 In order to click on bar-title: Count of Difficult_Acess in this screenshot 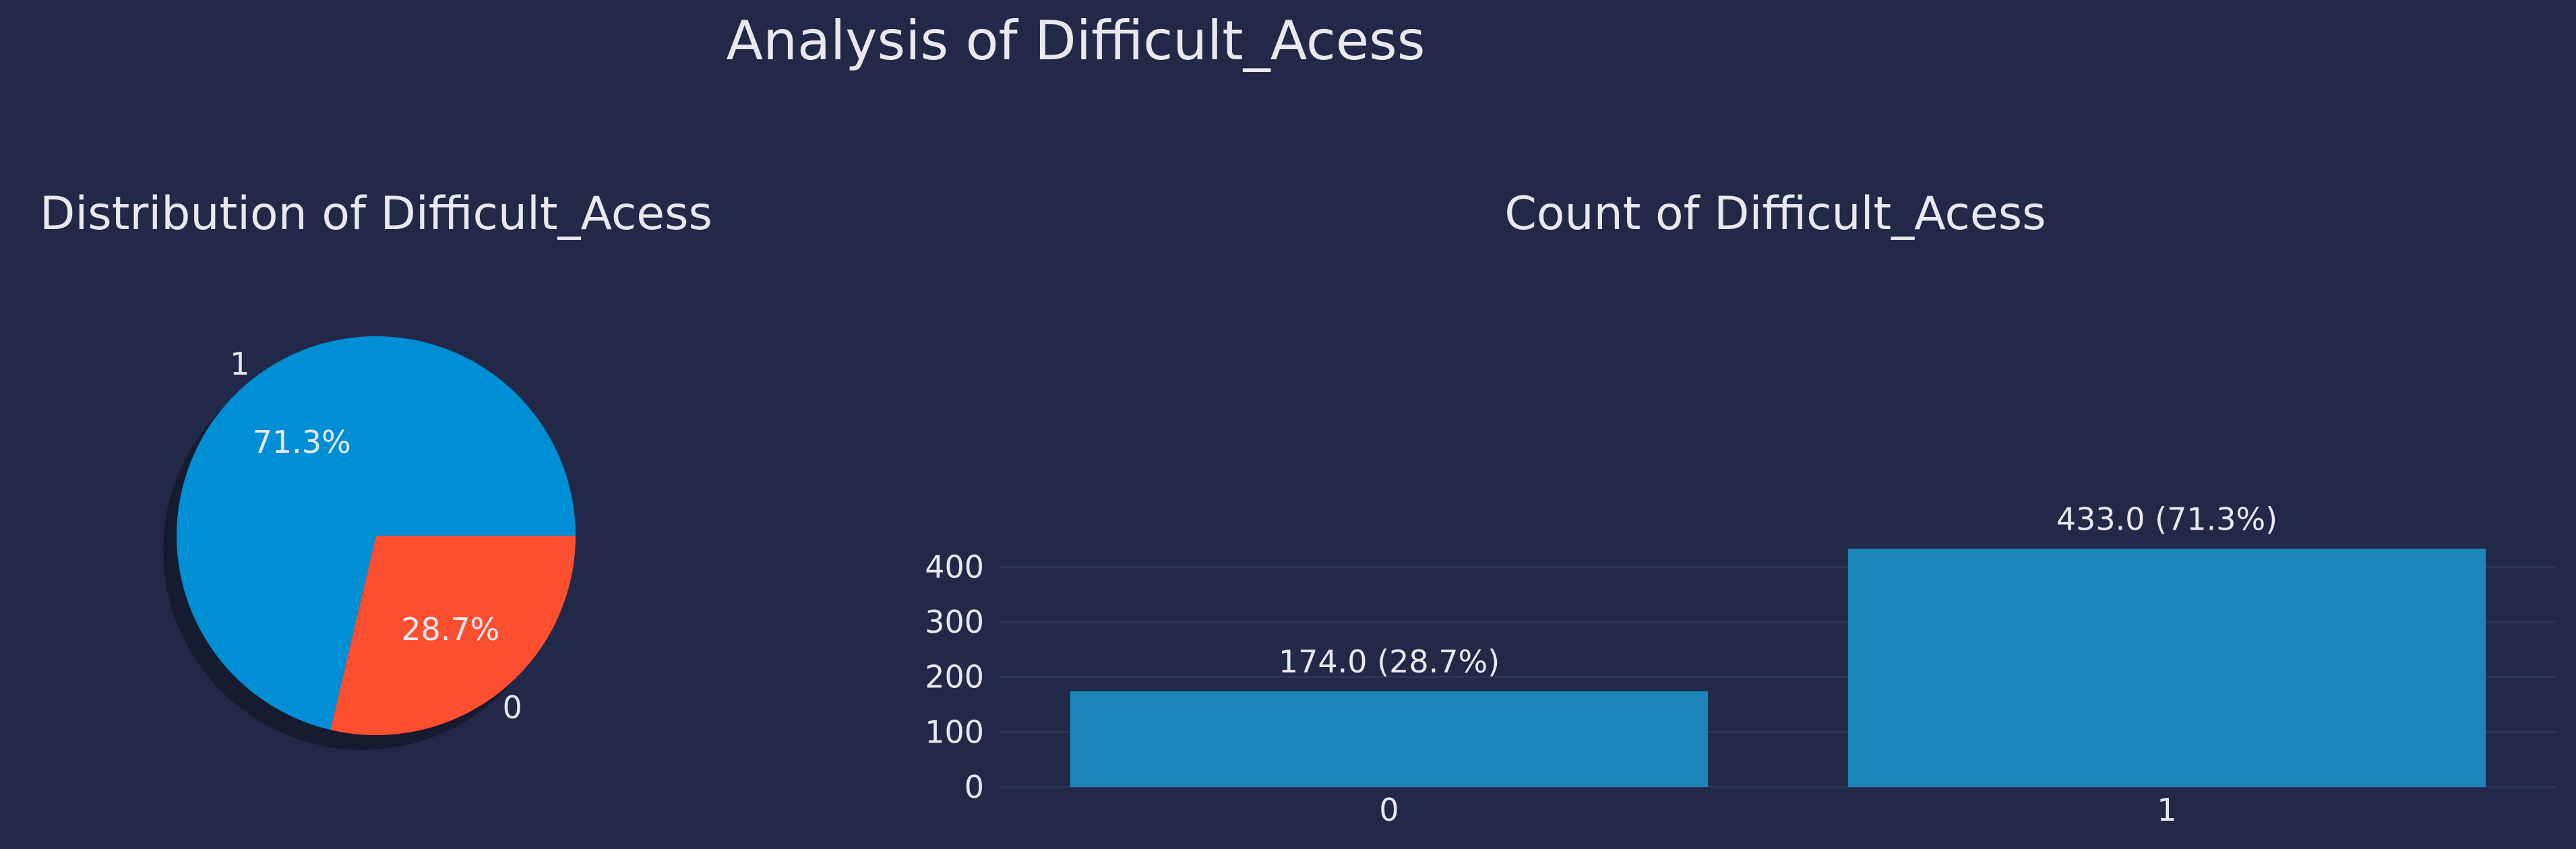, I will do `click(1775, 214)`.